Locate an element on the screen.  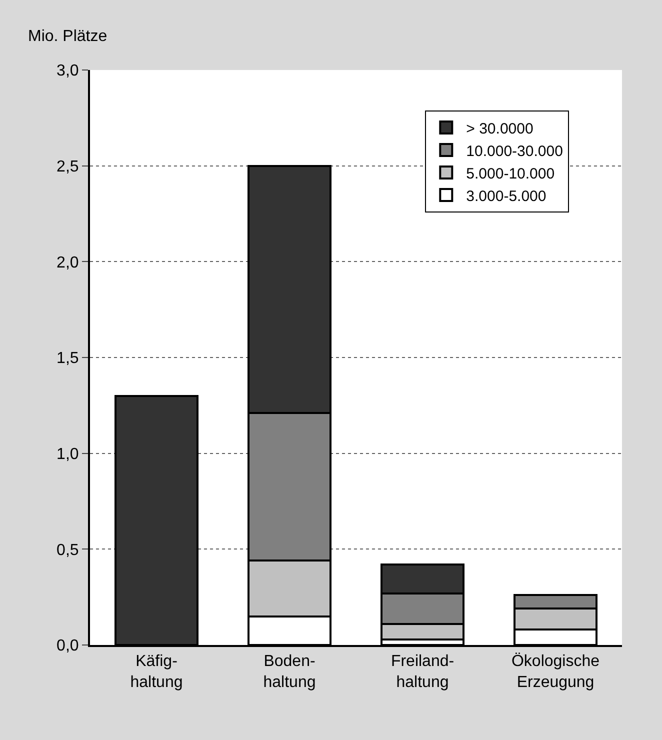
legend-label: 3.000-5.000 is located at coordinates (506, 196).